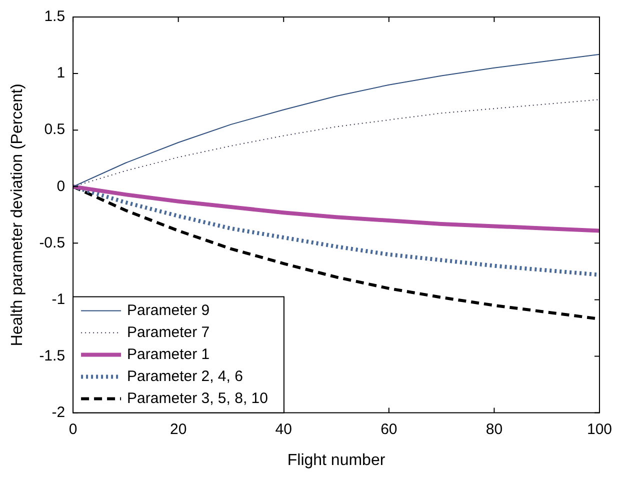  I want to click on y-tick-label: -1, so click(59, 299).